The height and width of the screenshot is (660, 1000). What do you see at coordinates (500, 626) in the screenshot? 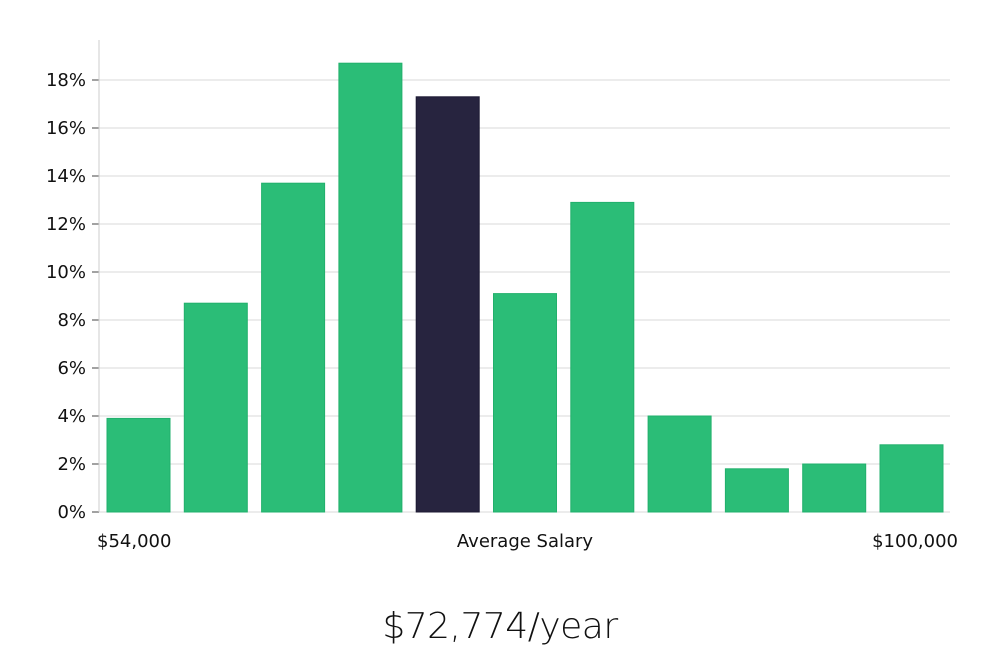
I see `average-salary-value: $72,774/year` at bounding box center [500, 626].